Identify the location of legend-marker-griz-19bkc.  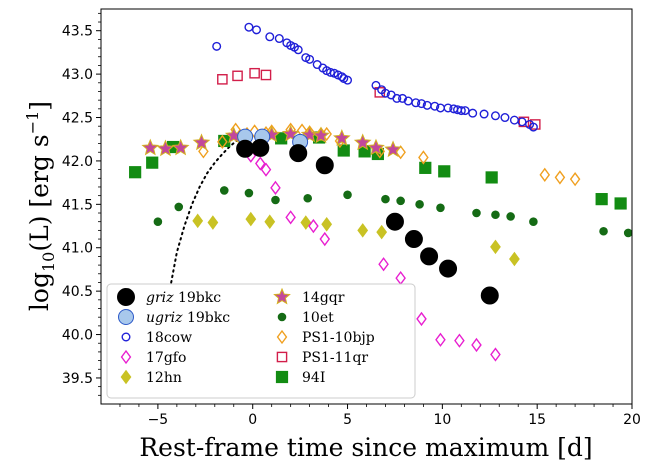
(126, 297).